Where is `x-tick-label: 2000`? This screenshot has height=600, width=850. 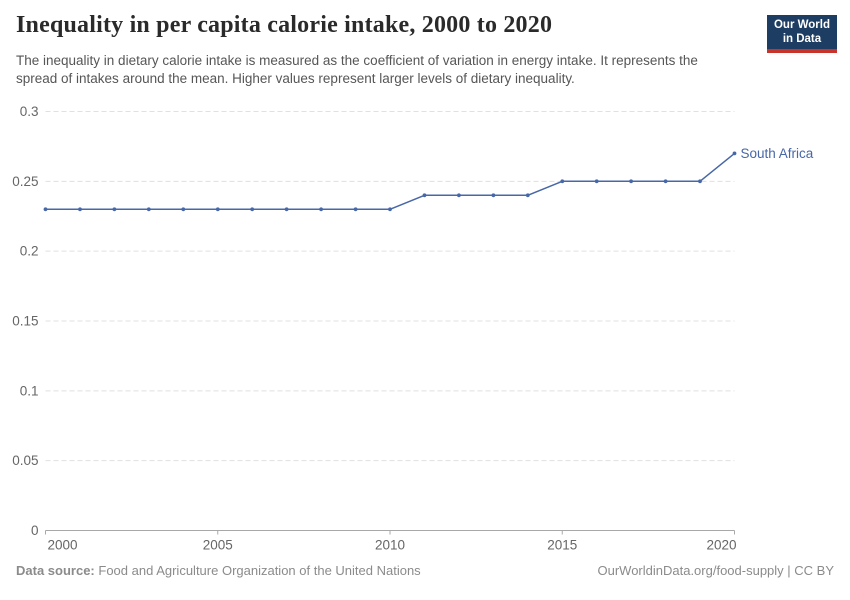
x-tick-label: 2000 is located at coordinates (63, 545).